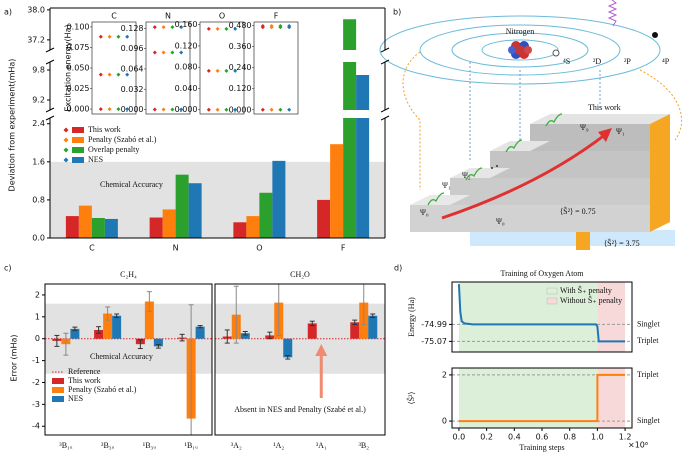 Image resolution: width=700 pixels, height=456 pixels. I want to click on y-axis-label: Deviation from experiment(mHa), so click(12, 125).